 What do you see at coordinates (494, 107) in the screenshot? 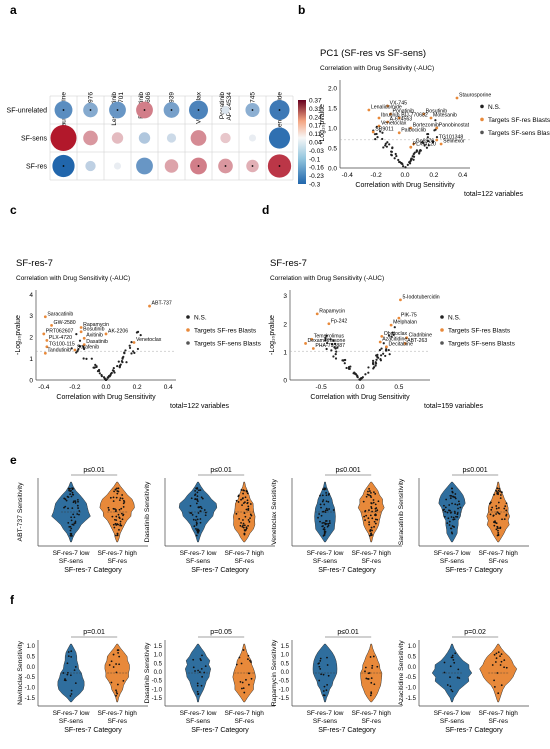
I see `legend-entry: N.S.` at bounding box center [494, 107].